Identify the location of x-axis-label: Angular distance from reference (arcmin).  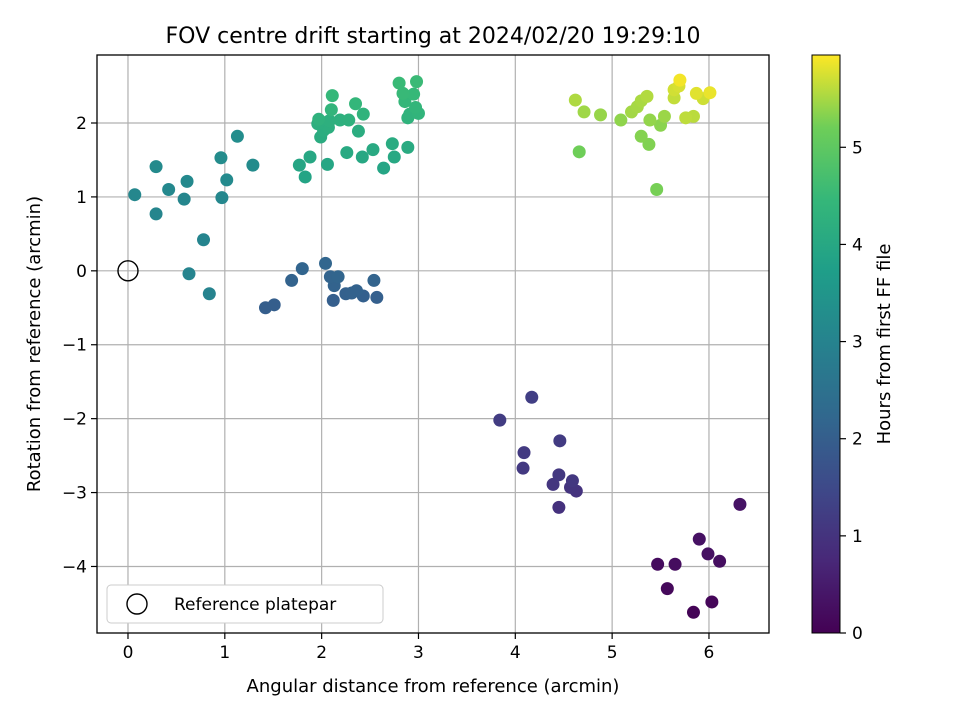
(433, 686).